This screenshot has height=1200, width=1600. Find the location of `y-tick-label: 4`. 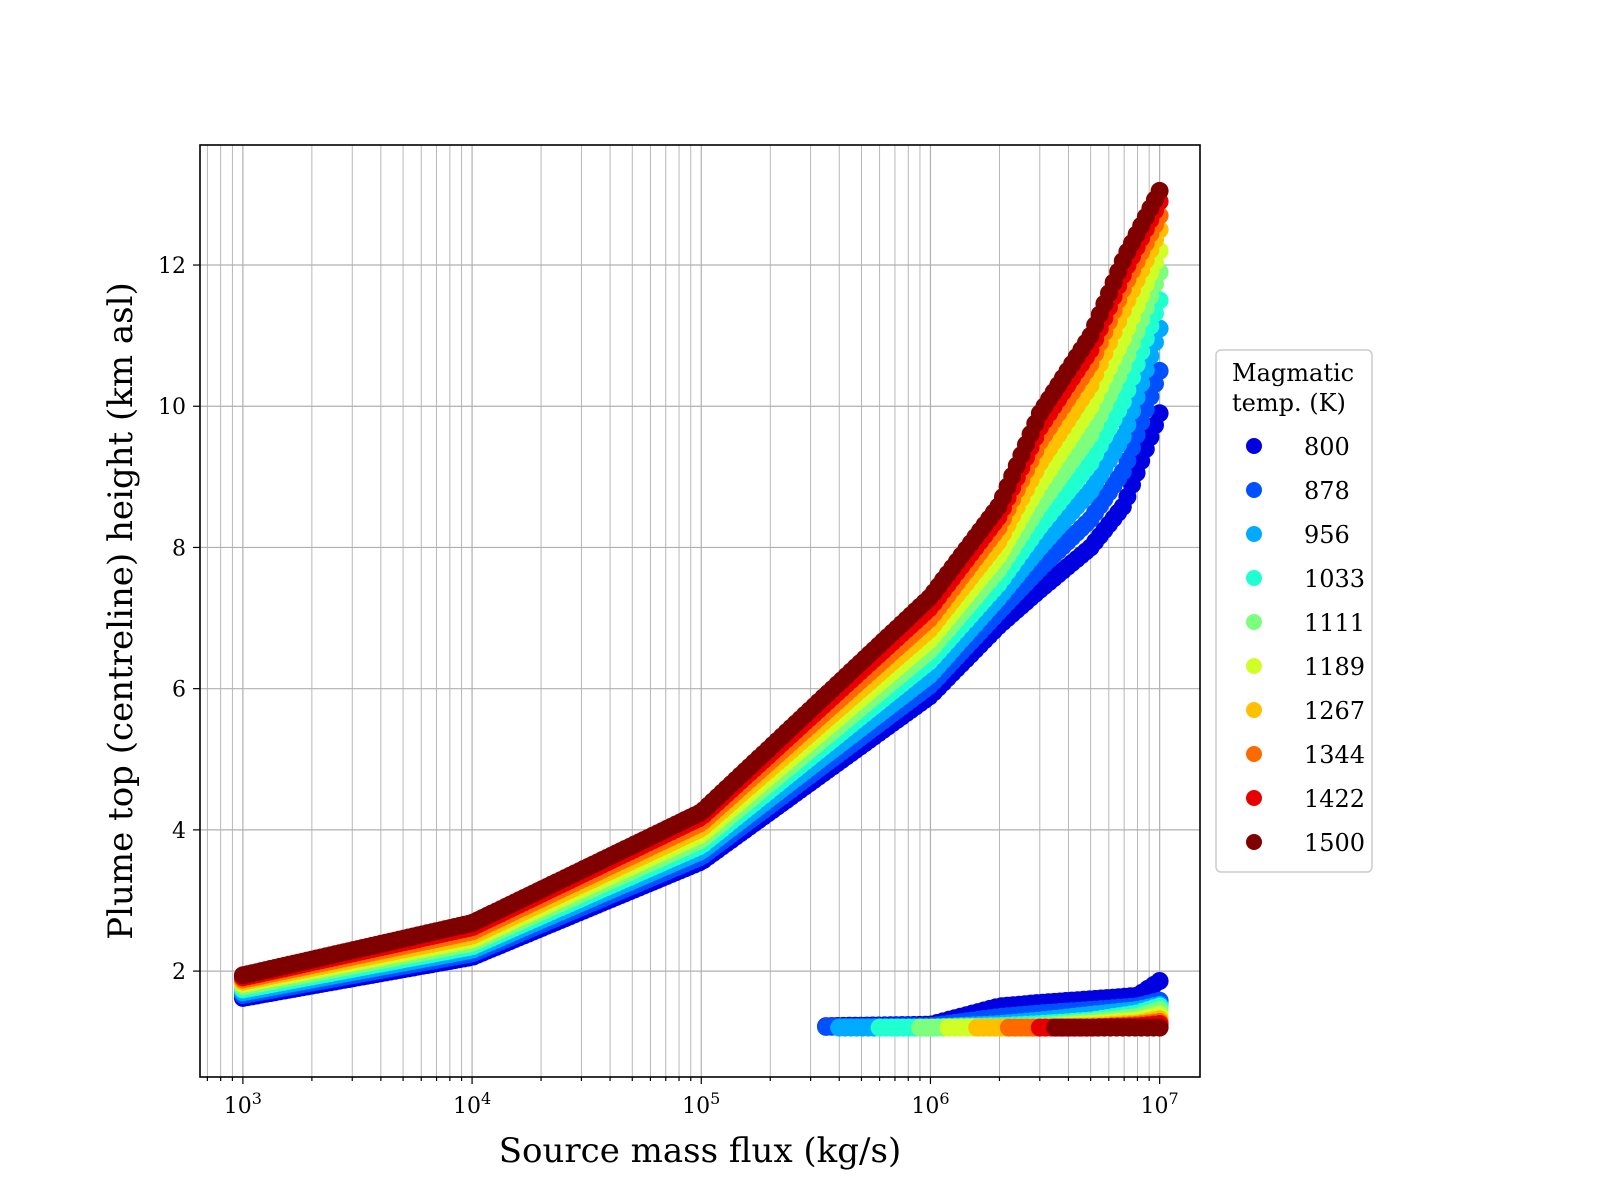

y-tick-label: 4 is located at coordinates (179, 831).